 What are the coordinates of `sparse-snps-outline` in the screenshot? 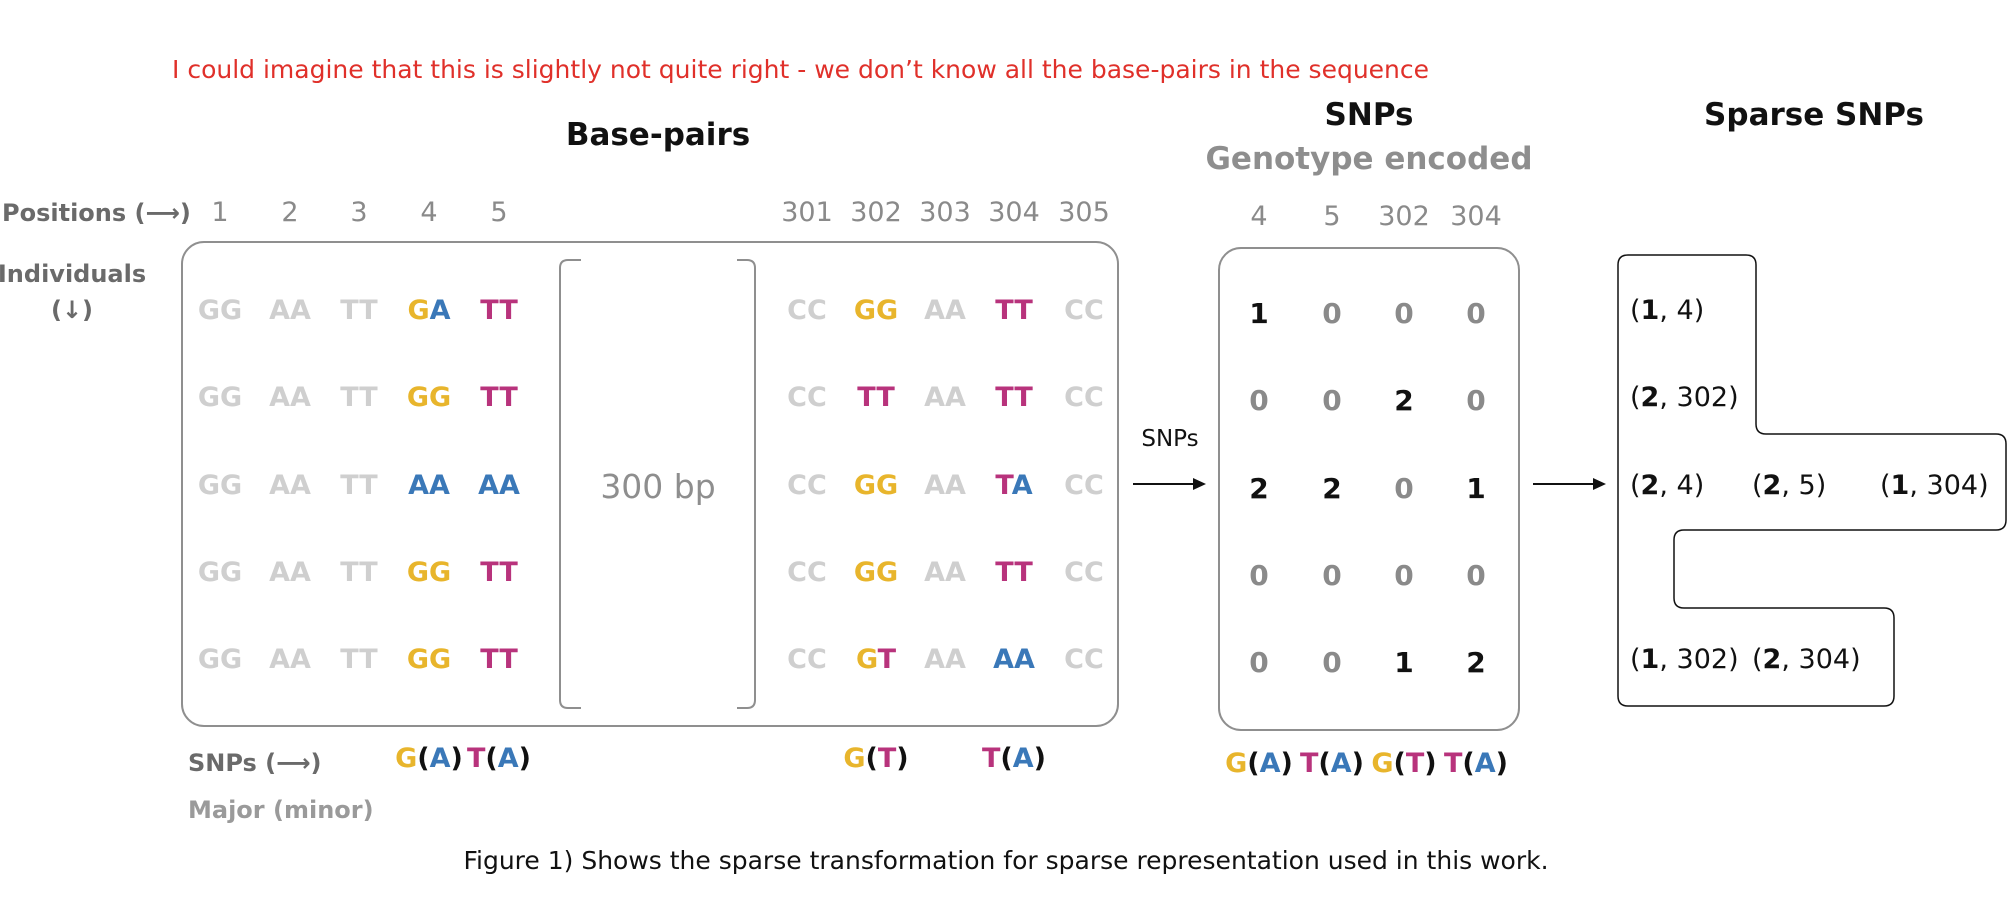 It's located at (1812, 480).